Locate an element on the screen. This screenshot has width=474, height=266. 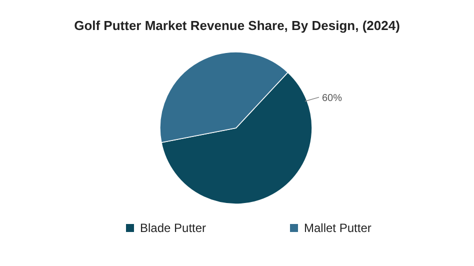
chart-title: Golf Putter Market Revenue Share, By Design, (2024) is located at coordinates (237, 25).